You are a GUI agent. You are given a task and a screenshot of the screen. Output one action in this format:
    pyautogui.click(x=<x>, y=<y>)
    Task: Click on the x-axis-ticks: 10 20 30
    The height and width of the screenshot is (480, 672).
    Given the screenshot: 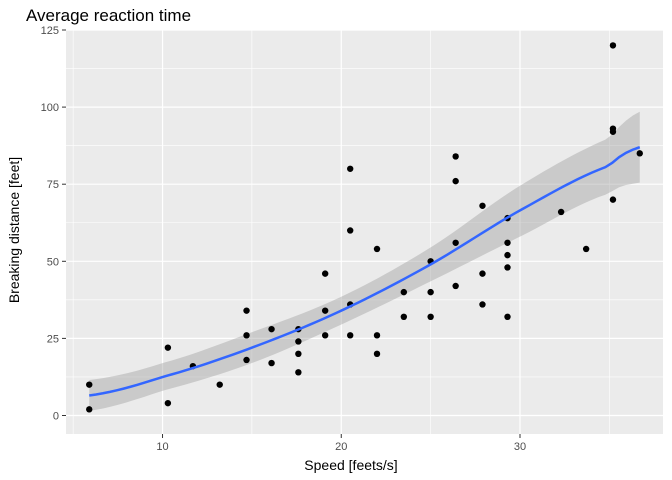 What is the action you would take?
    pyautogui.click(x=341, y=443)
    